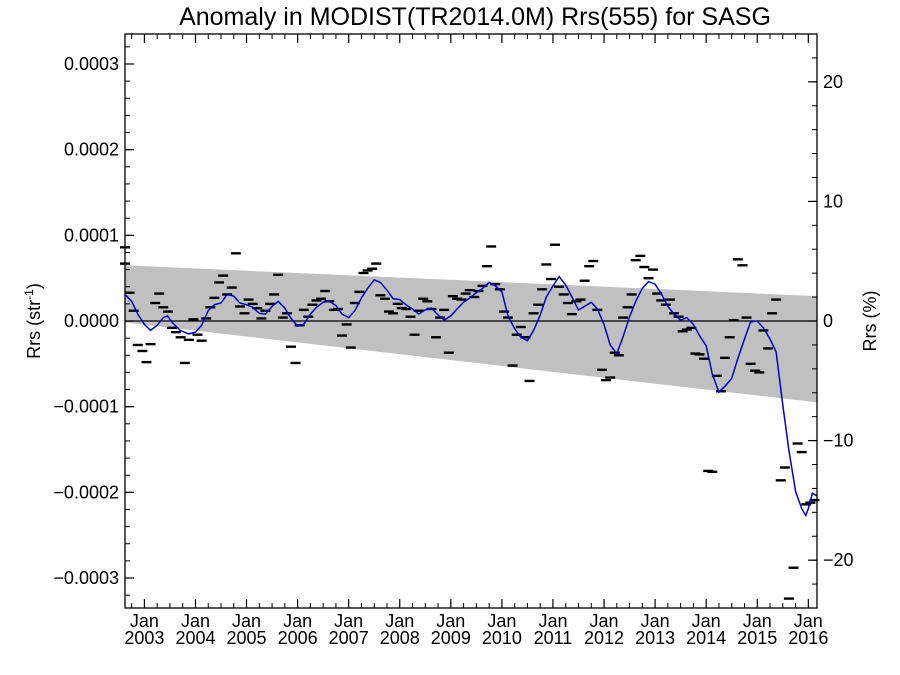 Image resolution: width=900 pixels, height=675 pixels. Describe the element at coordinates (808, 638) in the screenshot. I see `x-tick-year-label: 2016` at that location.